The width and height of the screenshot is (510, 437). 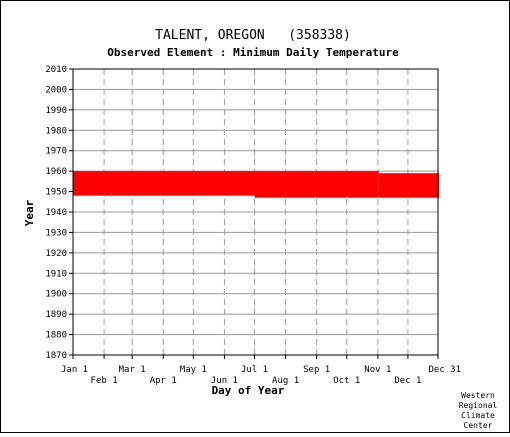 What do you see at coordinates (56, 172) in the screenshot?
I see `y-tick-label: 1960` at bounding box center [56, 172].